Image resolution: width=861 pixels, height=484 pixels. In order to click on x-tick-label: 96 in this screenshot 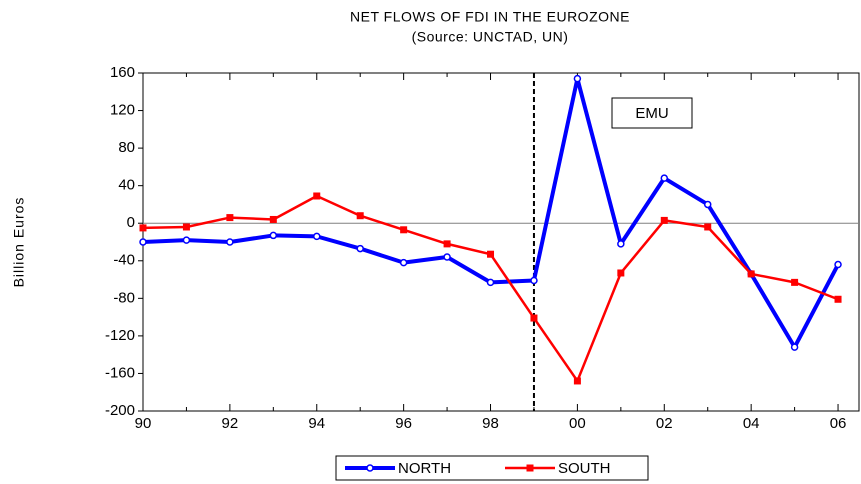, I will do `click(403, 423)`.